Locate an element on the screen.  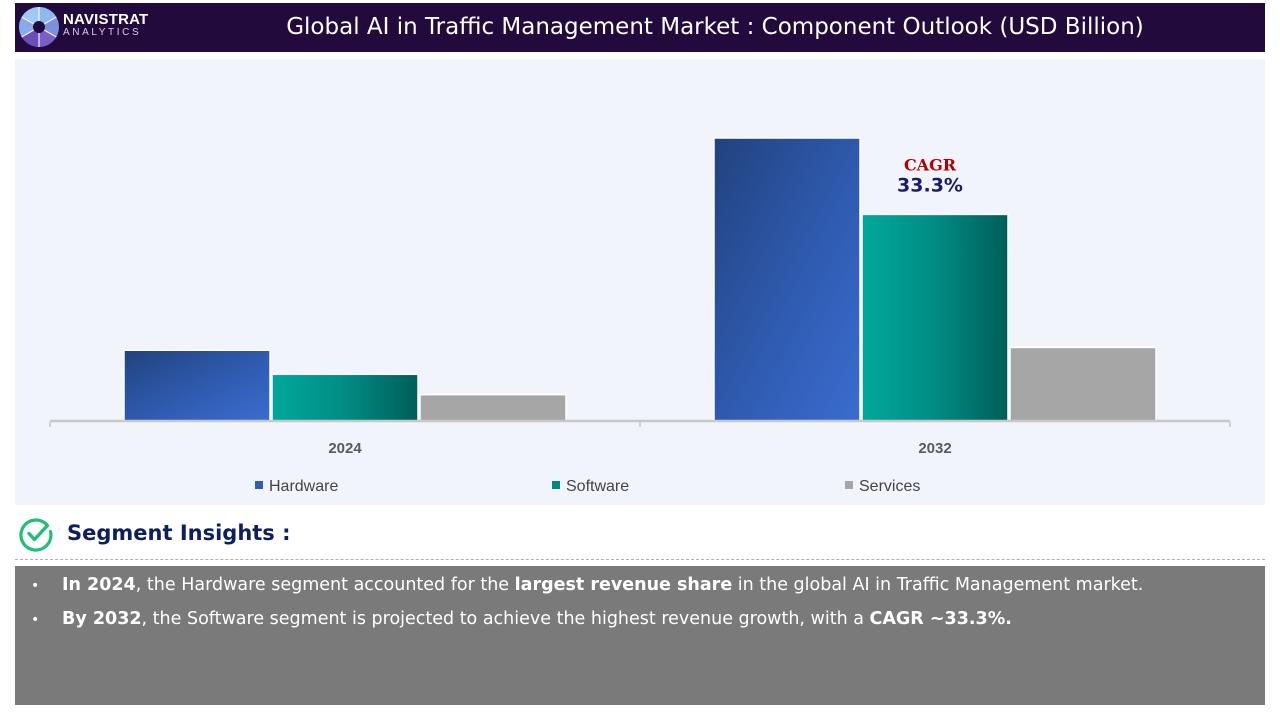
bar-services-2032 is located at coordinates (1083, 384).